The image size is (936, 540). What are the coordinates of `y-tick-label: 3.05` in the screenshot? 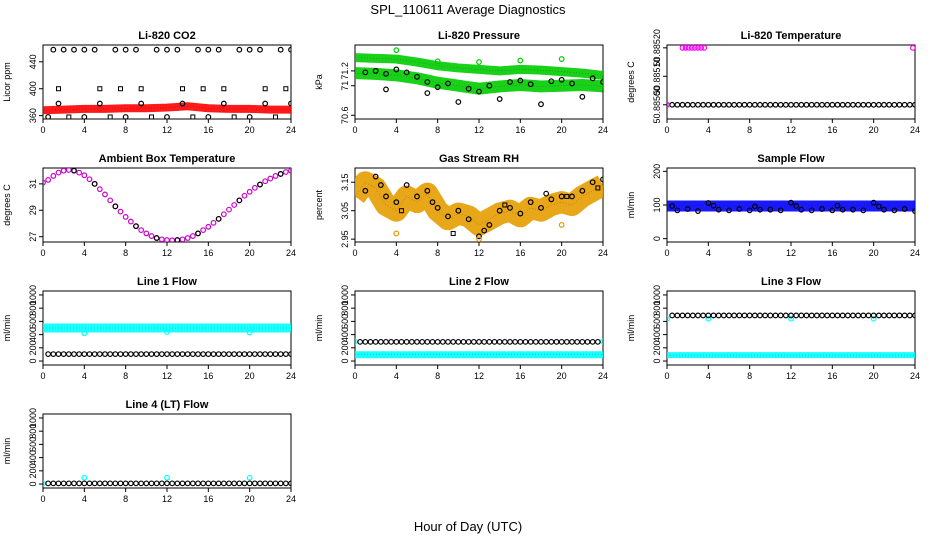 It's located at (345, 211).